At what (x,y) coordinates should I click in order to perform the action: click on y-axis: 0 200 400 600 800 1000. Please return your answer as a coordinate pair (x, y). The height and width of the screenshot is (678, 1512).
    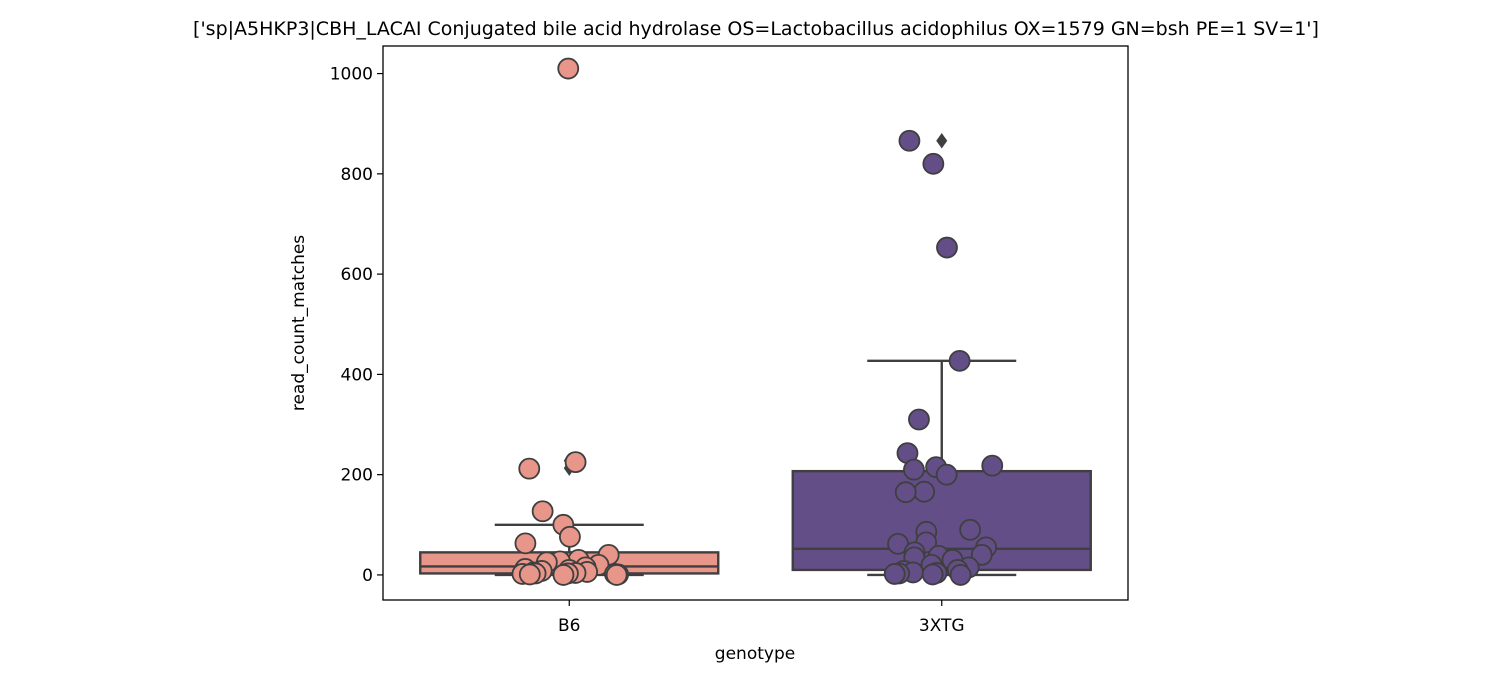
    Looking at the image, I should click on (356, 325).